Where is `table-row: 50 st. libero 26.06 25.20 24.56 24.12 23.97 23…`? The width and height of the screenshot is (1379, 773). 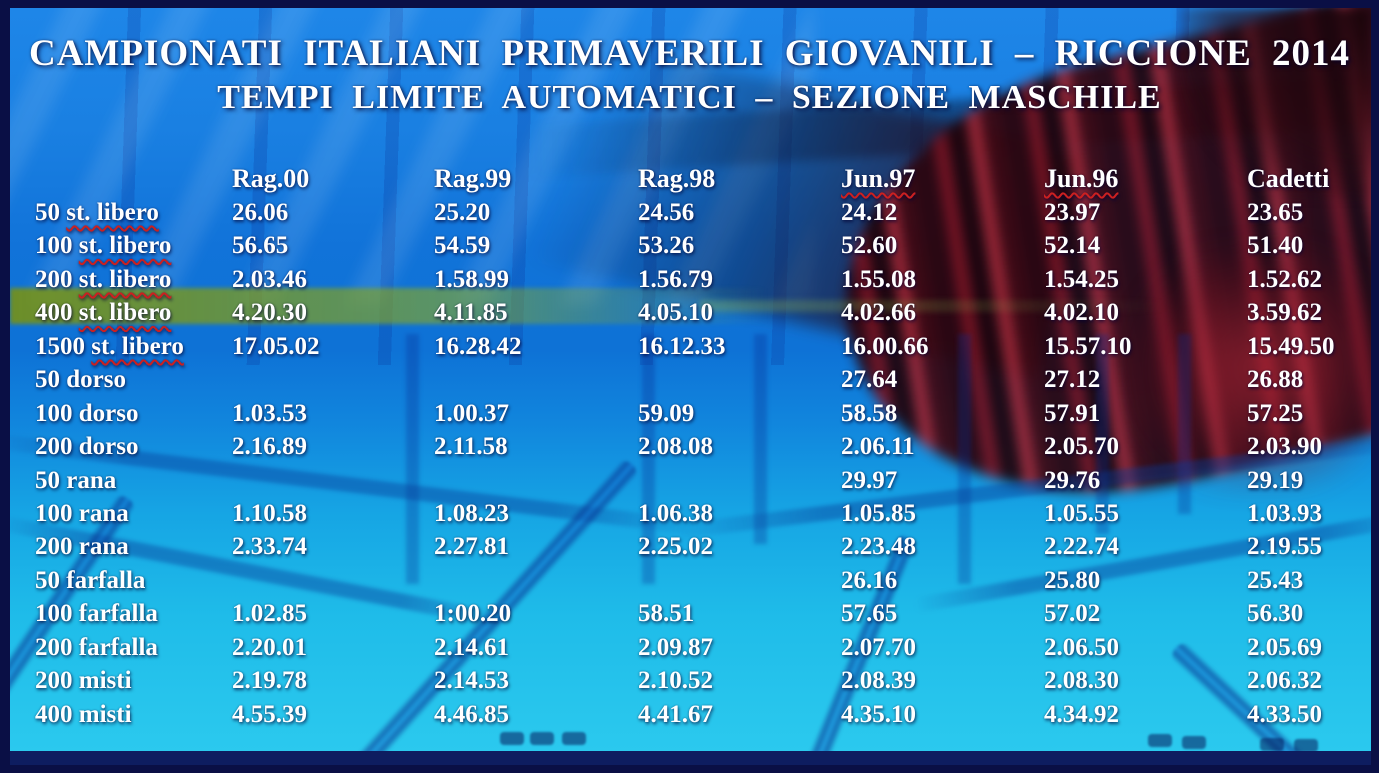
table-row: 50 st. libero 26.06 25.20 24.56 24.12 23.97 23… is located at coordinates (689, 212).